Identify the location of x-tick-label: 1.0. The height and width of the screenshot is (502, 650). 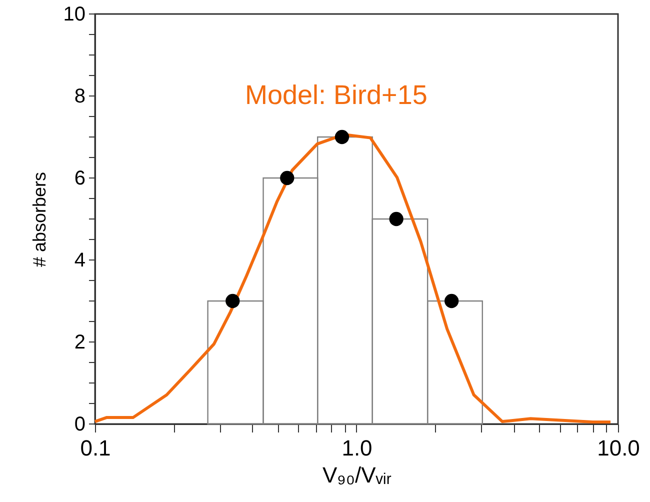
(357, 448).